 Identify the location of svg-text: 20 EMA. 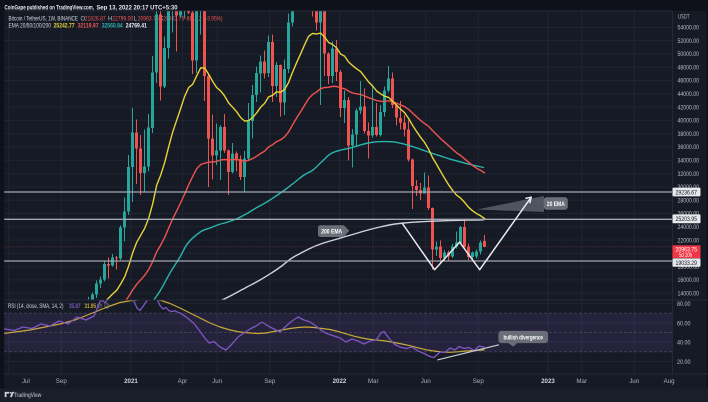
(556, 205).